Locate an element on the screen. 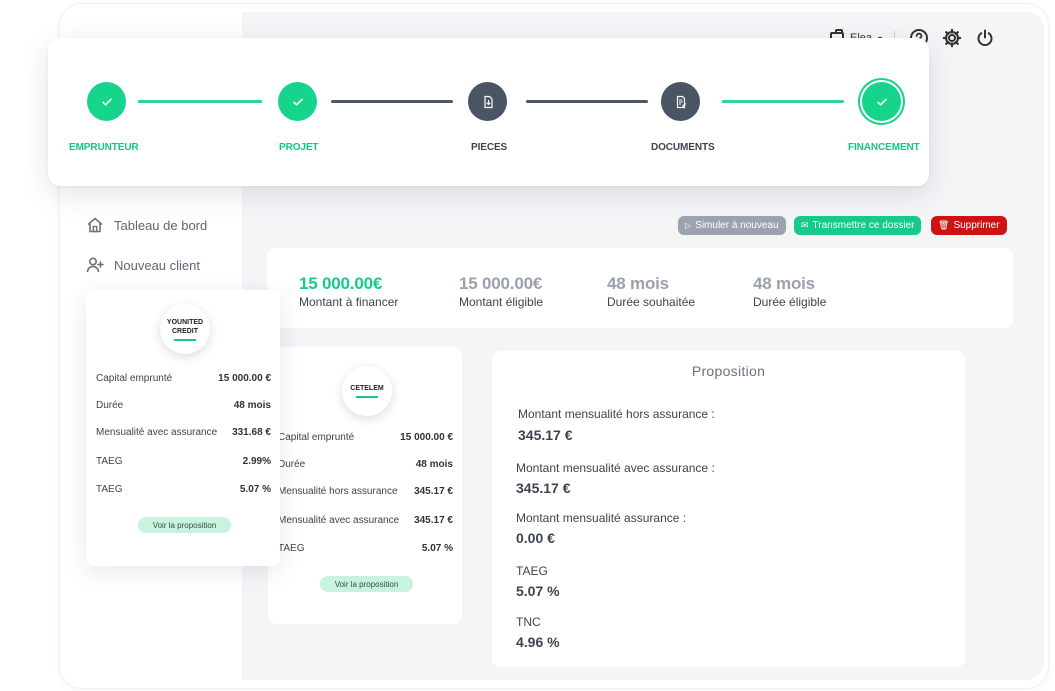 The height and width of the screenshot is (691, 1055). step-label-emprunteur: EMPRUNTEUR is located at coordinates (104, 147).